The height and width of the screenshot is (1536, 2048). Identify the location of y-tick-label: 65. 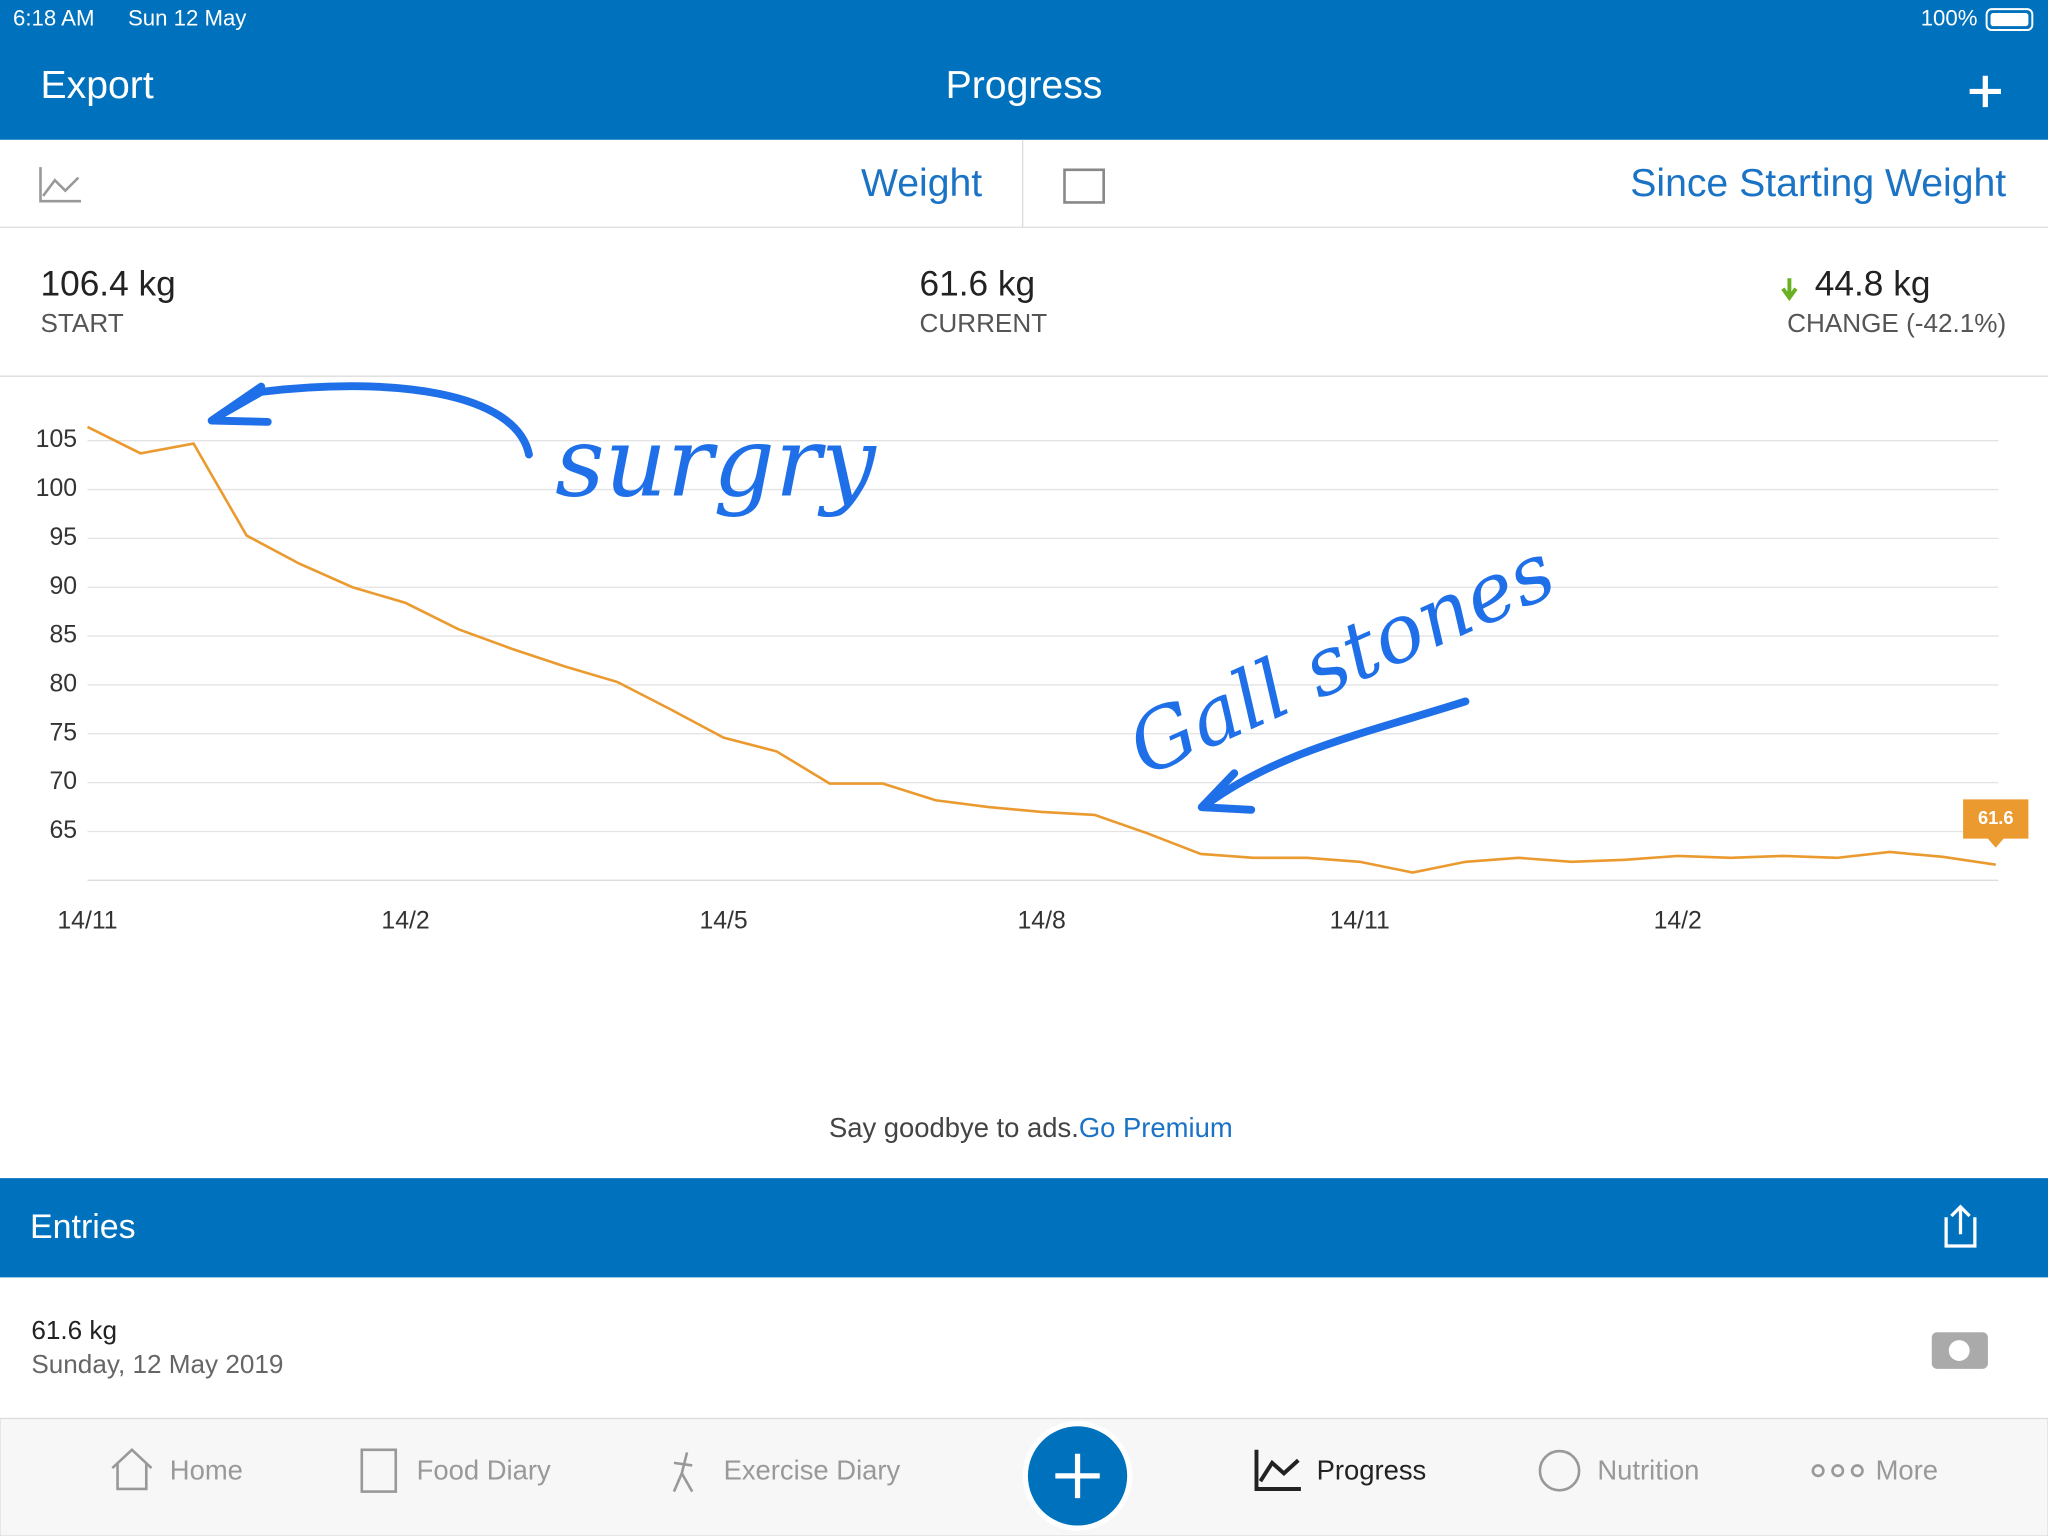
(63, 830).